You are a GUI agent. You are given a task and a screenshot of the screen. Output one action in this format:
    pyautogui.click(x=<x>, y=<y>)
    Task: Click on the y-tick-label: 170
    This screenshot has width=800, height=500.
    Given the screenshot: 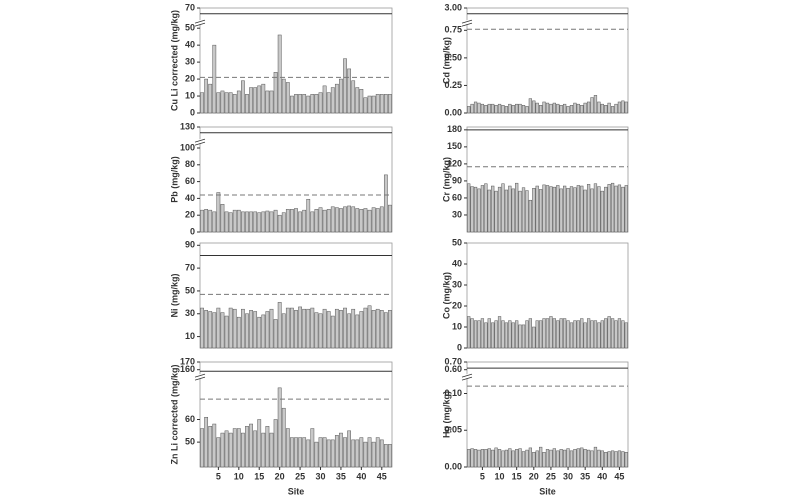 What is the action you would take?
    pyautogui.click(x=187, y=361)
    